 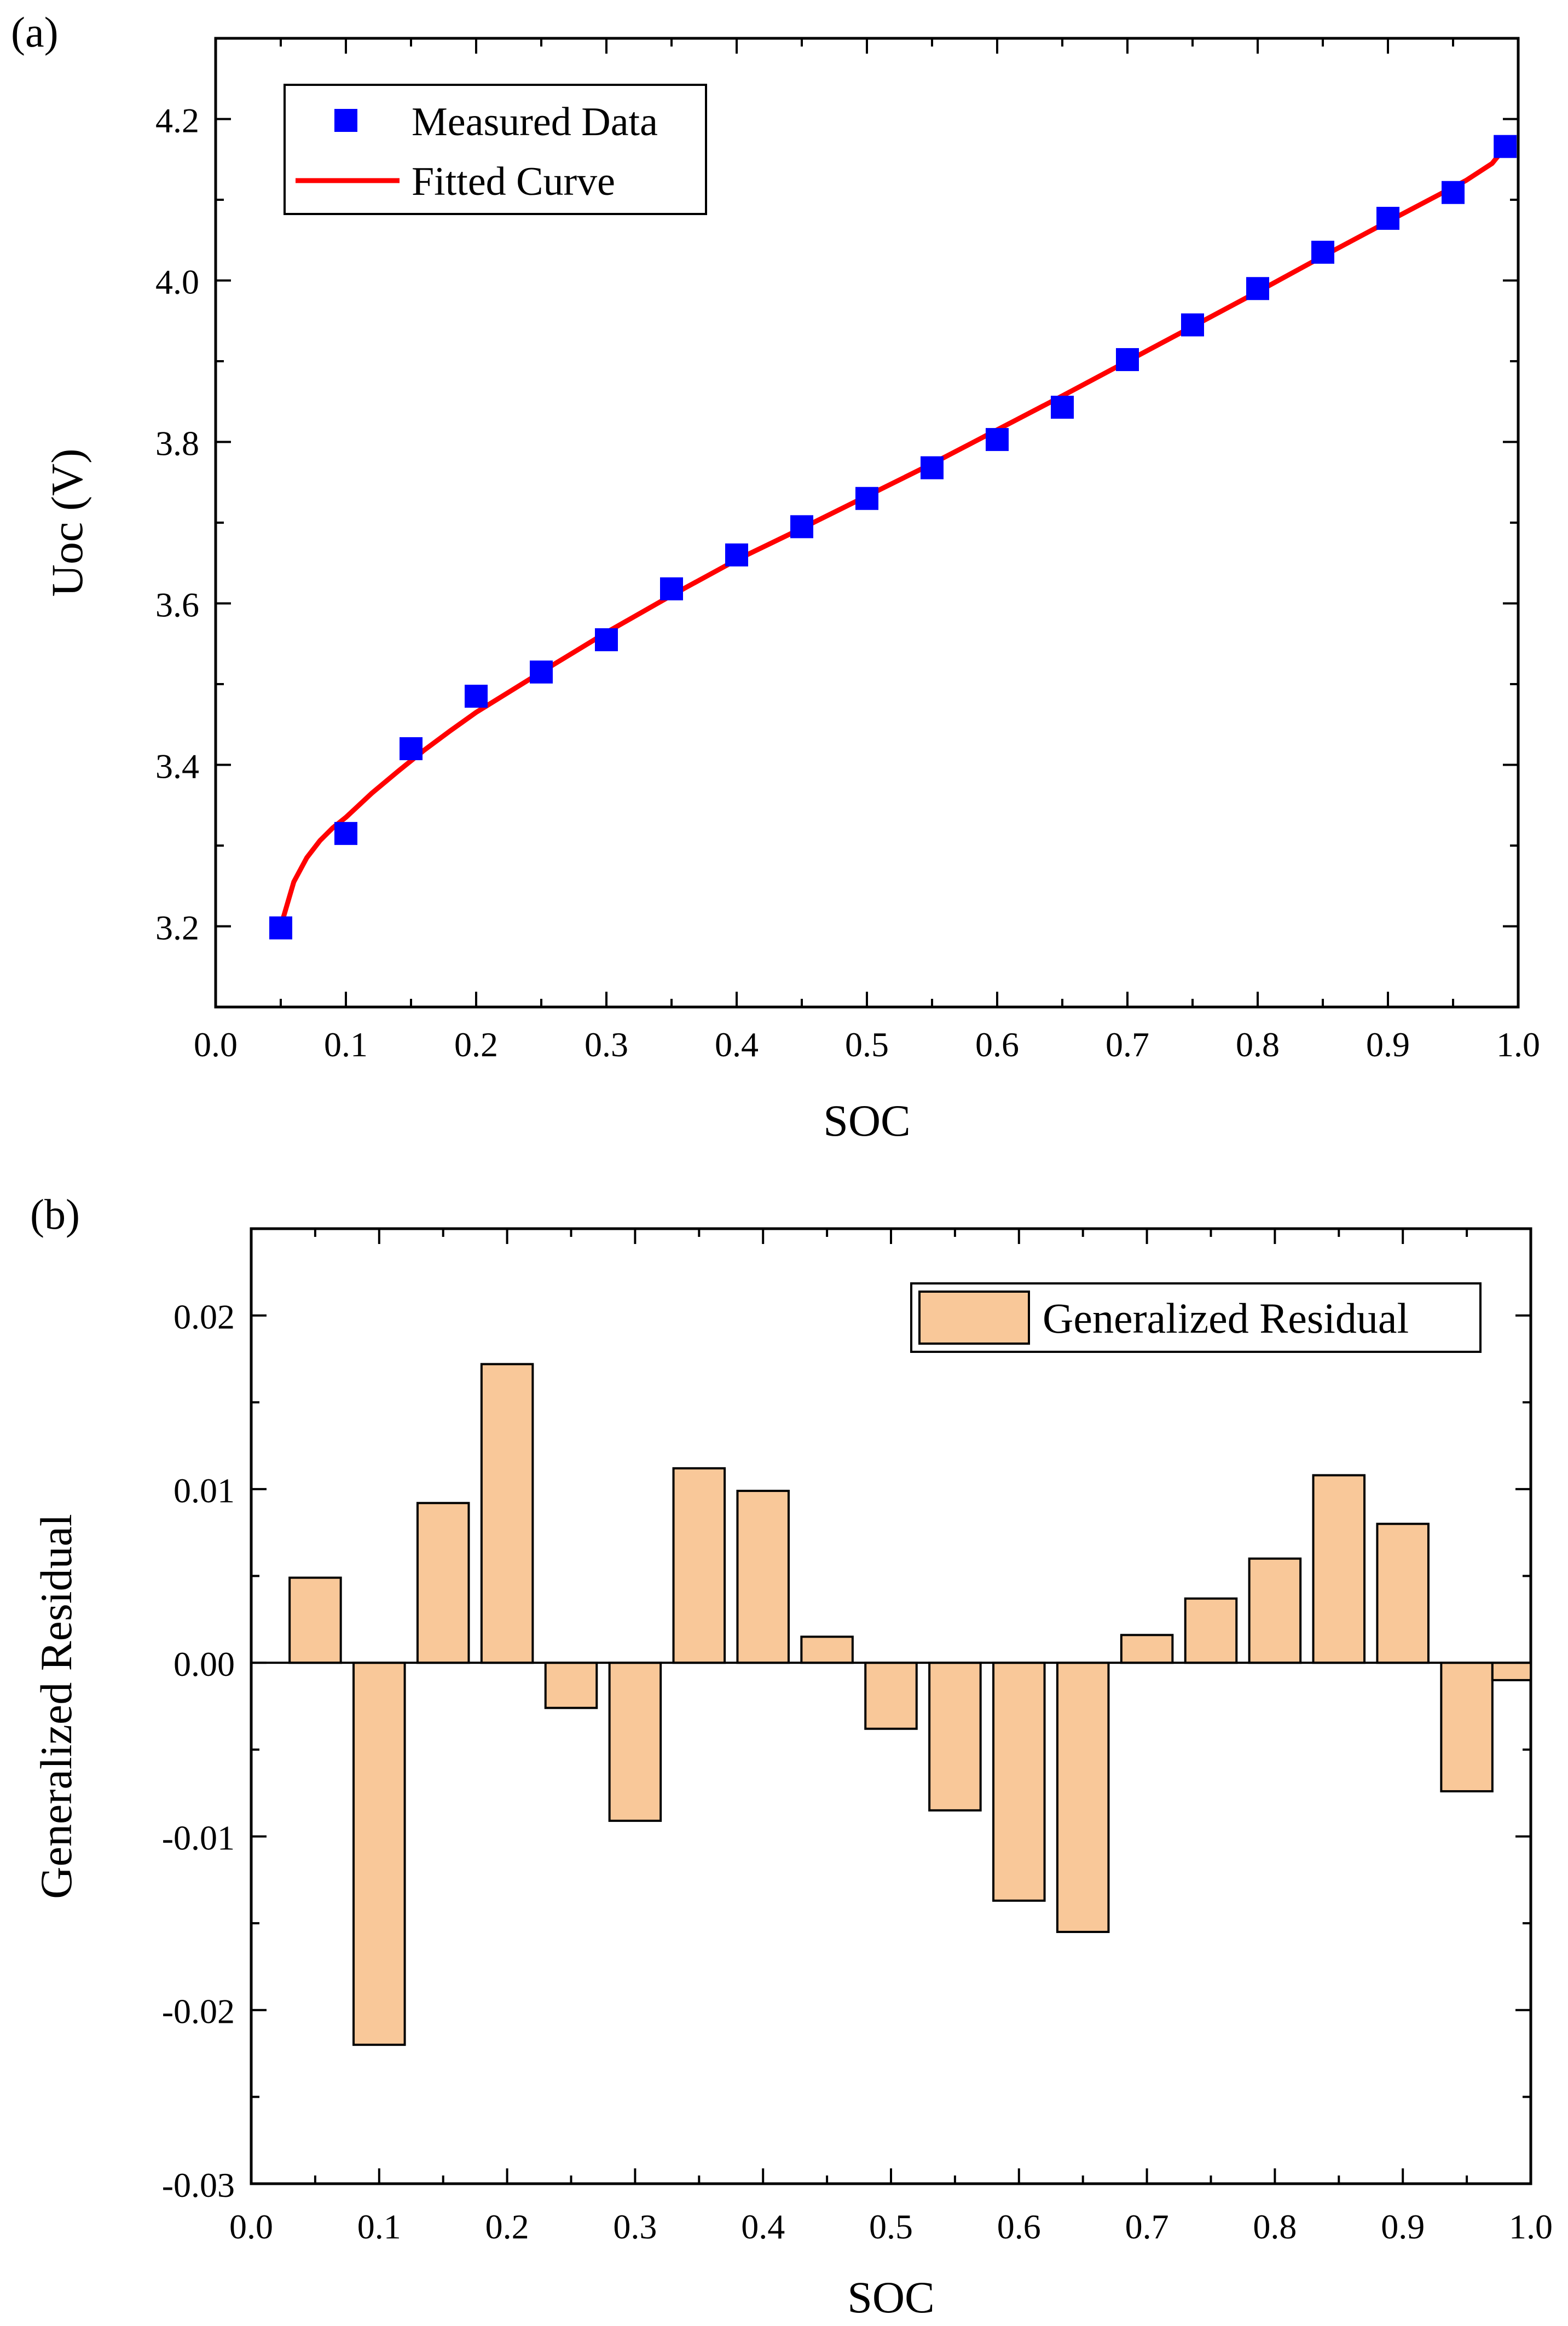 What do you see at coordinates (177, 766) in the screenshot?
I see `y-tick-label: 3.4` at bounding box center [177, 766].